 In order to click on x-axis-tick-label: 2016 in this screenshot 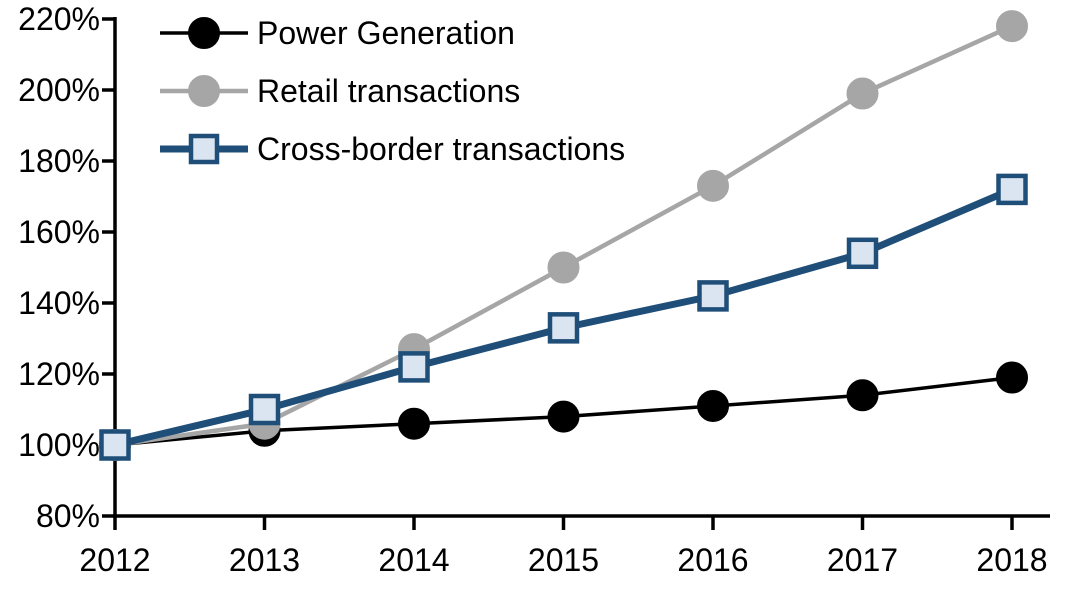, I will do `click(712, 560)`.